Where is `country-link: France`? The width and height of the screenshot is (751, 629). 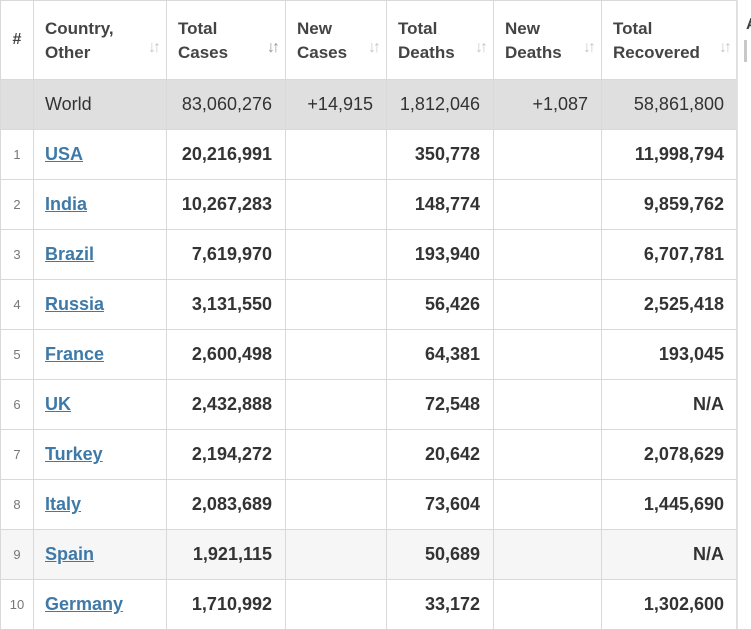 country-link: France is located at coordinates (75, 354).